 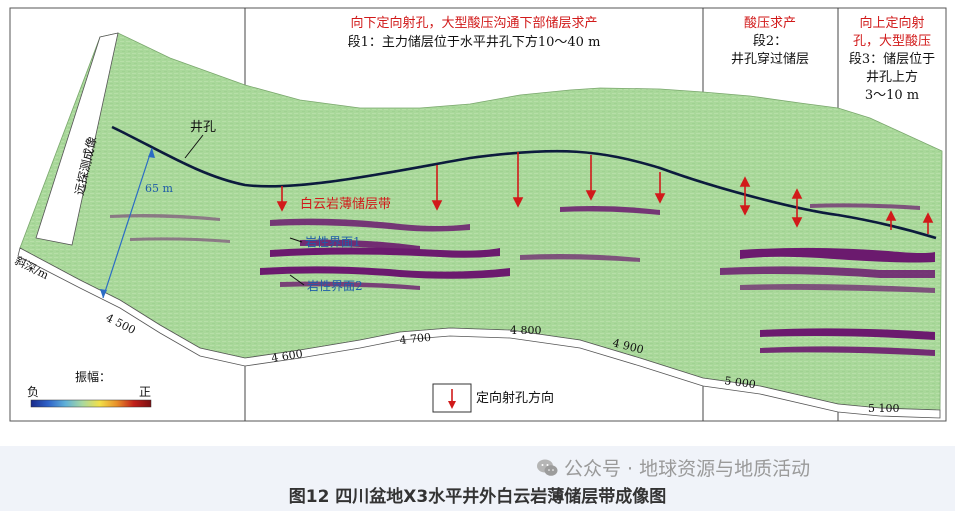 What do you see at coordinates (473, 23) in the screenshot?
I see `header-mid-line1: 向下定向射孔，大型酸压沟通下部储层求产` at bounding box center [473, 23].